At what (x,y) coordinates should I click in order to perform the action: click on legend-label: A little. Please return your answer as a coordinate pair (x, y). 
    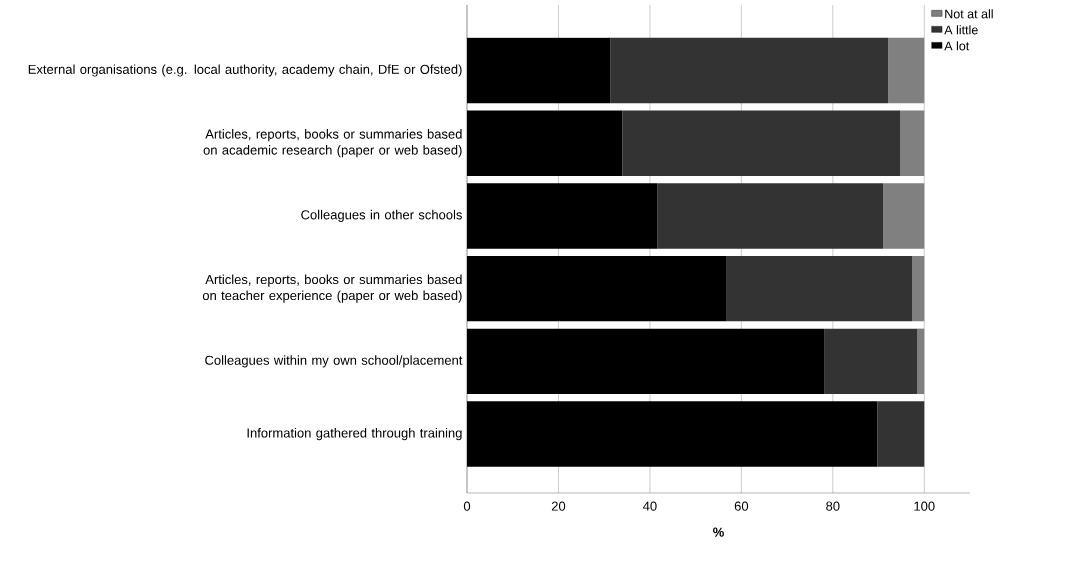
    Looking at the image, I should click on (961, 30).